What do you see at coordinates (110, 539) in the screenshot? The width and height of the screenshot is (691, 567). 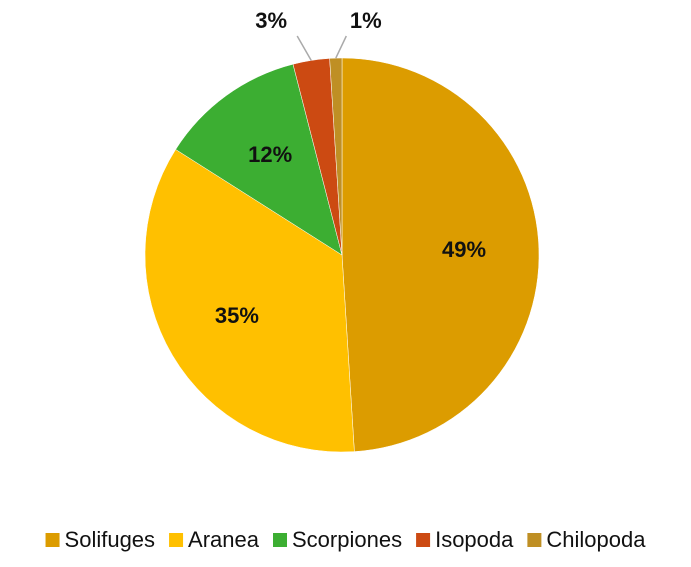 I see `legend-label: Solifuges` at bounding box center [110, 539].